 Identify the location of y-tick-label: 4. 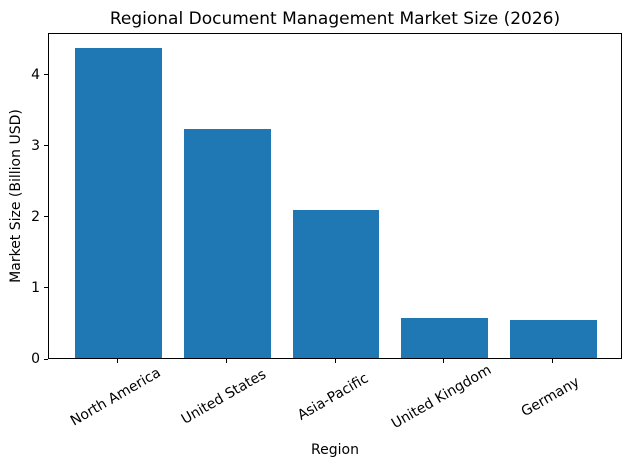
(35, 74).